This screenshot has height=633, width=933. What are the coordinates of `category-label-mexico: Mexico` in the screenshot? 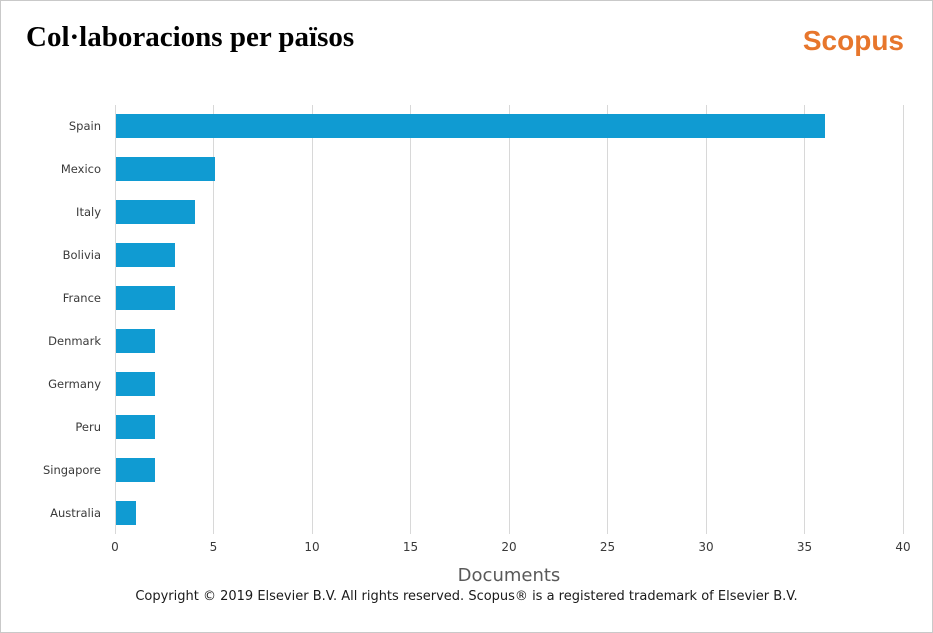 It's located at (80, 169).